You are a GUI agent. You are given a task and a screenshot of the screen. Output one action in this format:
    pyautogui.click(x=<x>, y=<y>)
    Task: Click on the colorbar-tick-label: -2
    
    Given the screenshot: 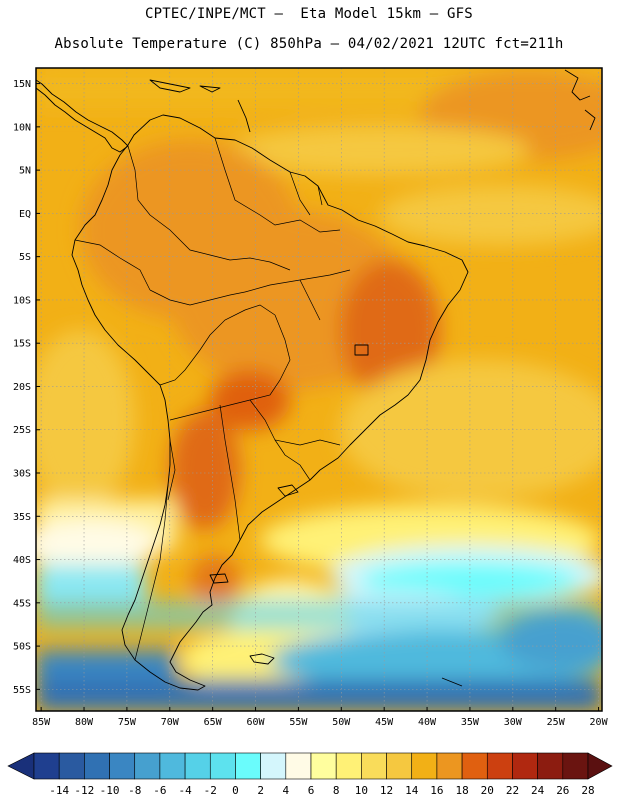 What is the action you would take?
    pyautogui.click(x=210, y=790)
    